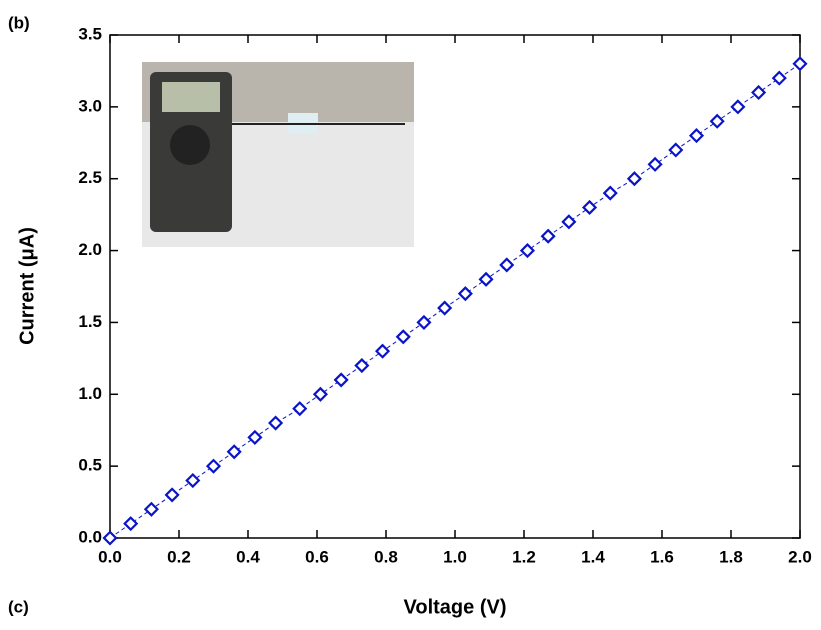 This screenshot has height=630, width=821. I want to click on x-tick-label: 0.2, so click(179, 556).